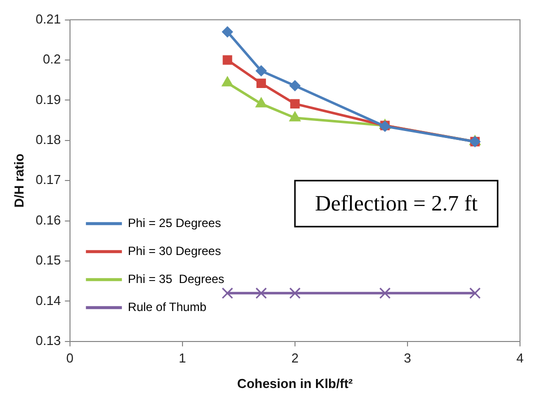 The image size is (540, 404). I want to click on y-tick-label: 0.17, so click(48, 180).